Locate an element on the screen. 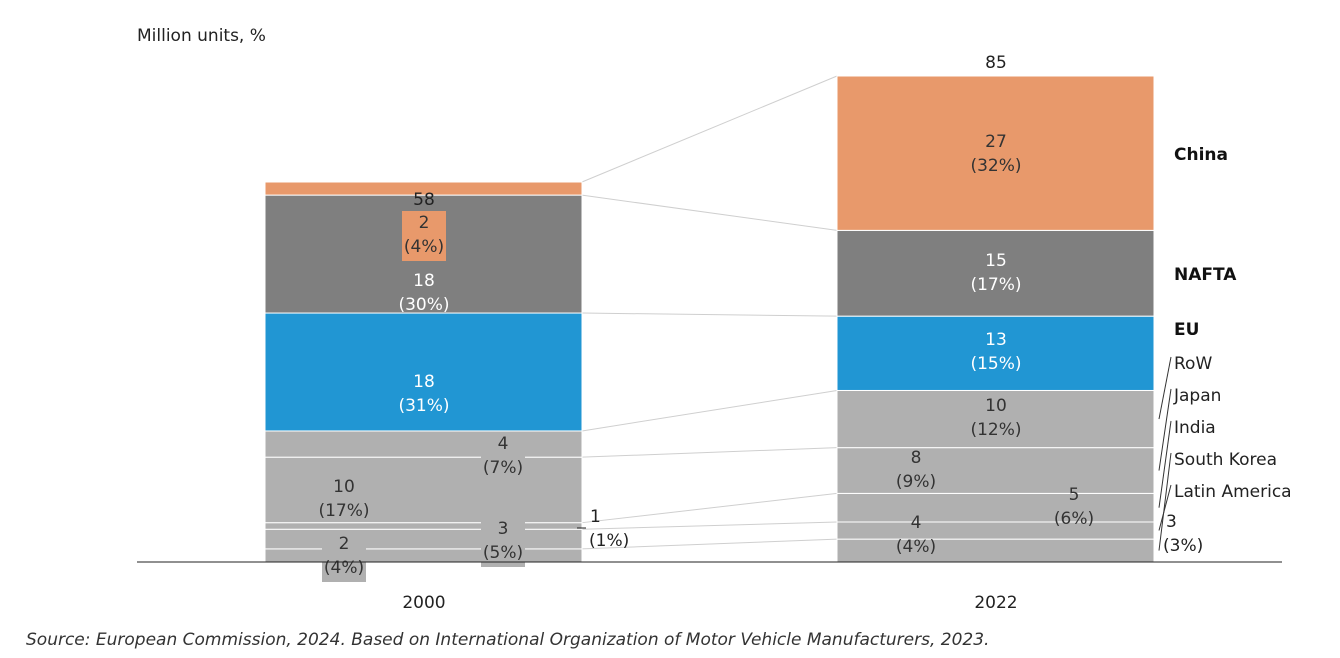 Image resolution: width=1340 pixels, height=658 pixels. percent-label-eu-2000: (31%) is located at coordinates (423, 406).